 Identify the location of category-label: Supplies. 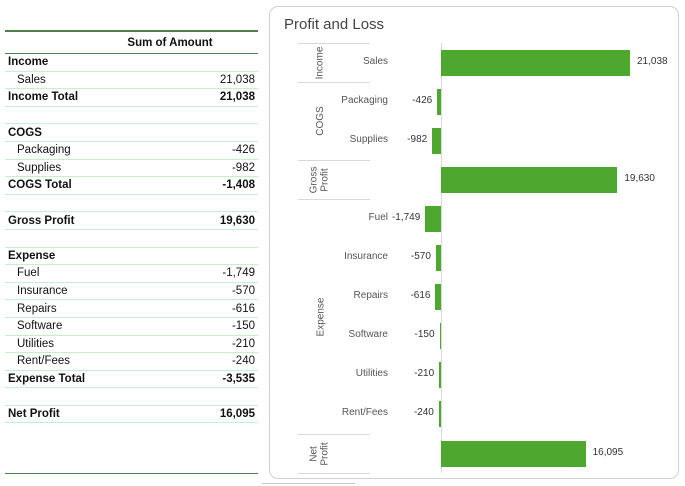
(368, 139).